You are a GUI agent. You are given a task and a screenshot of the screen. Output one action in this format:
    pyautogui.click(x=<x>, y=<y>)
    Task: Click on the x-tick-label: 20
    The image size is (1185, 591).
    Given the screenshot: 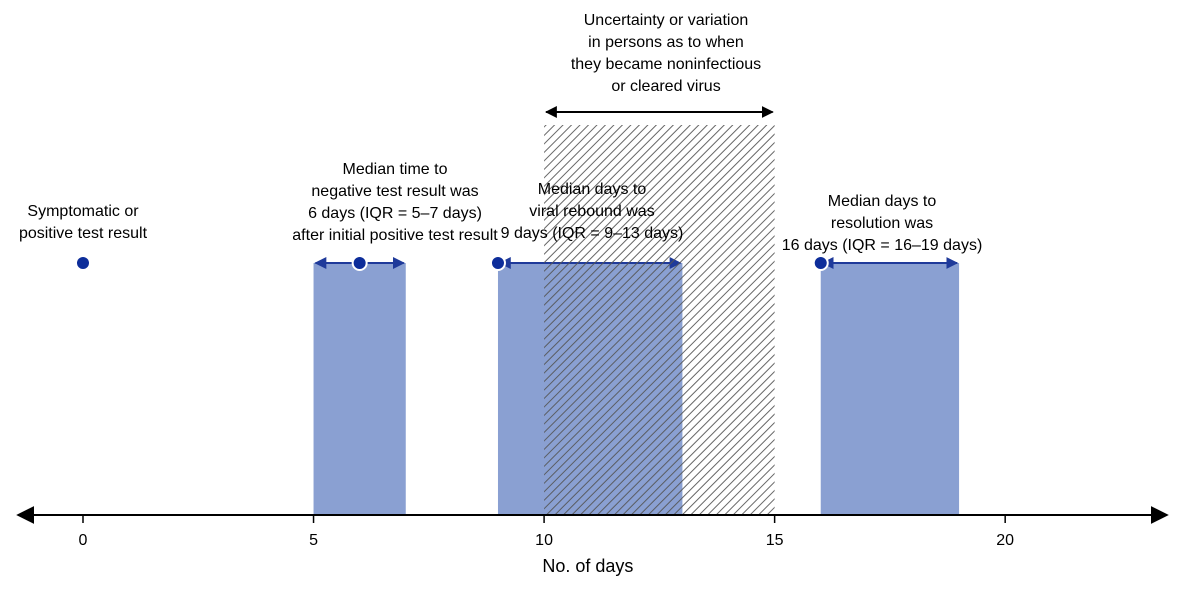 What is the action you would take?
    pyautogui.click(x=1005, y=540)
    